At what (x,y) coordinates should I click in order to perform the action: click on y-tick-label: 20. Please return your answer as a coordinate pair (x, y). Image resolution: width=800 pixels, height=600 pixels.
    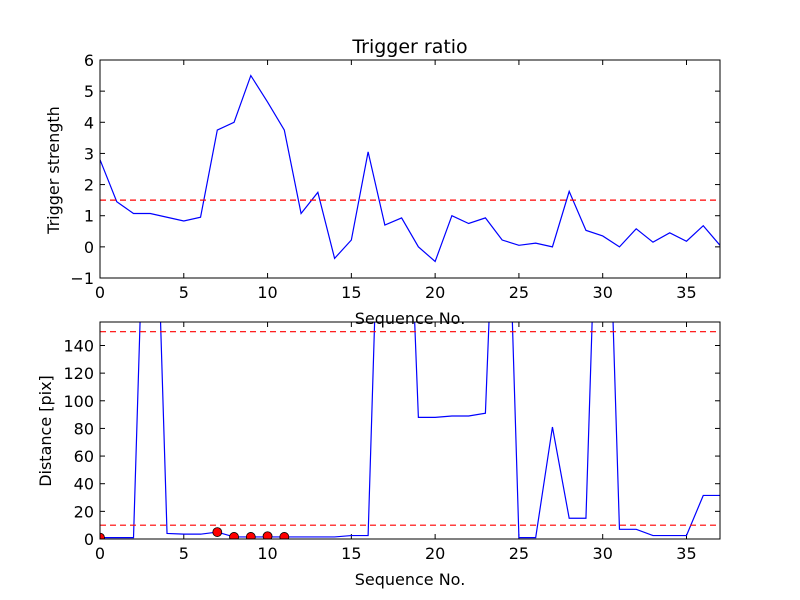
    Looking at the image, I should click on (84, 511).